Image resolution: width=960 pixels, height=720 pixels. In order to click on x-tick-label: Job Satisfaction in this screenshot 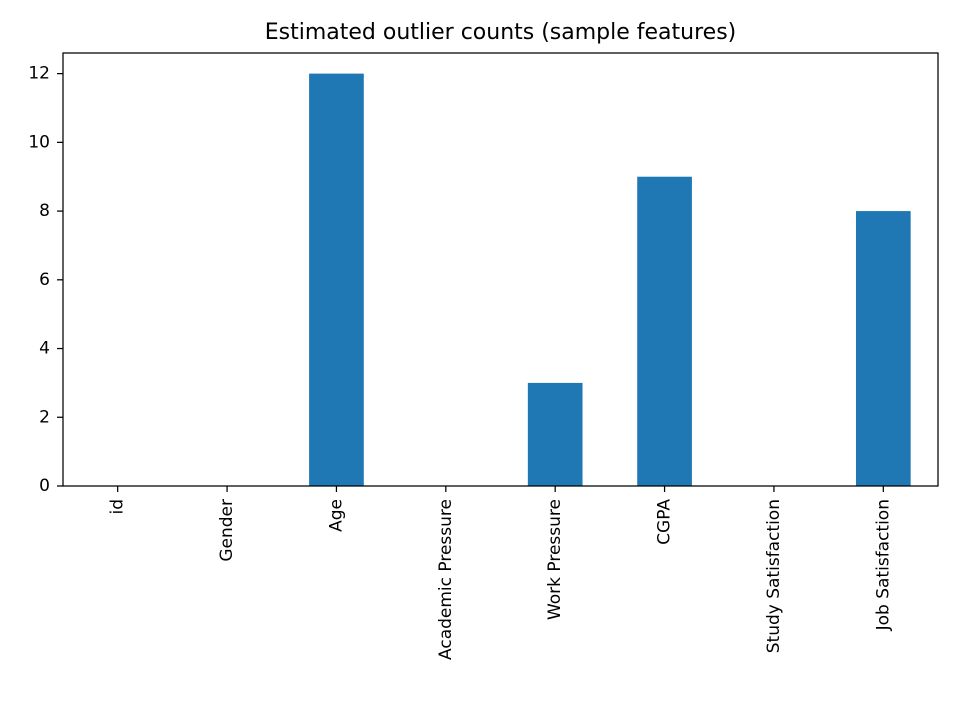, I will do `click(883, 565)`.